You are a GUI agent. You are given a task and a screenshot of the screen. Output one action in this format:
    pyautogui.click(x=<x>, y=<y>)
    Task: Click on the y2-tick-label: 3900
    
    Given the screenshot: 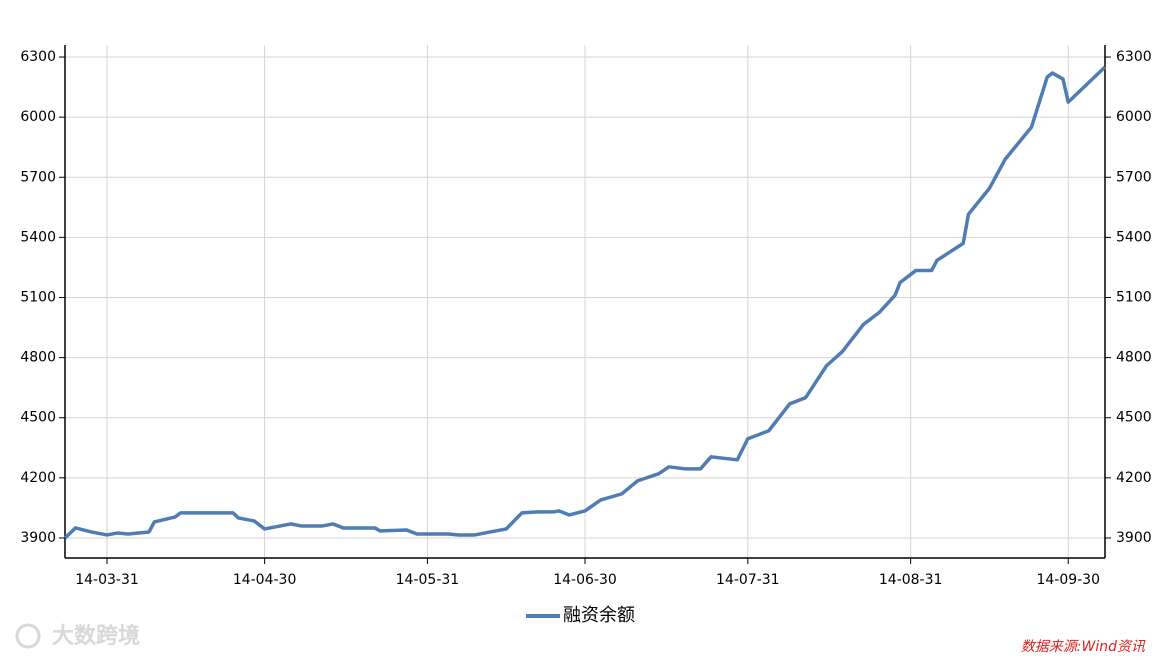 What is the action you would take?
    pyautogui.click(x=1134, y=538)
    